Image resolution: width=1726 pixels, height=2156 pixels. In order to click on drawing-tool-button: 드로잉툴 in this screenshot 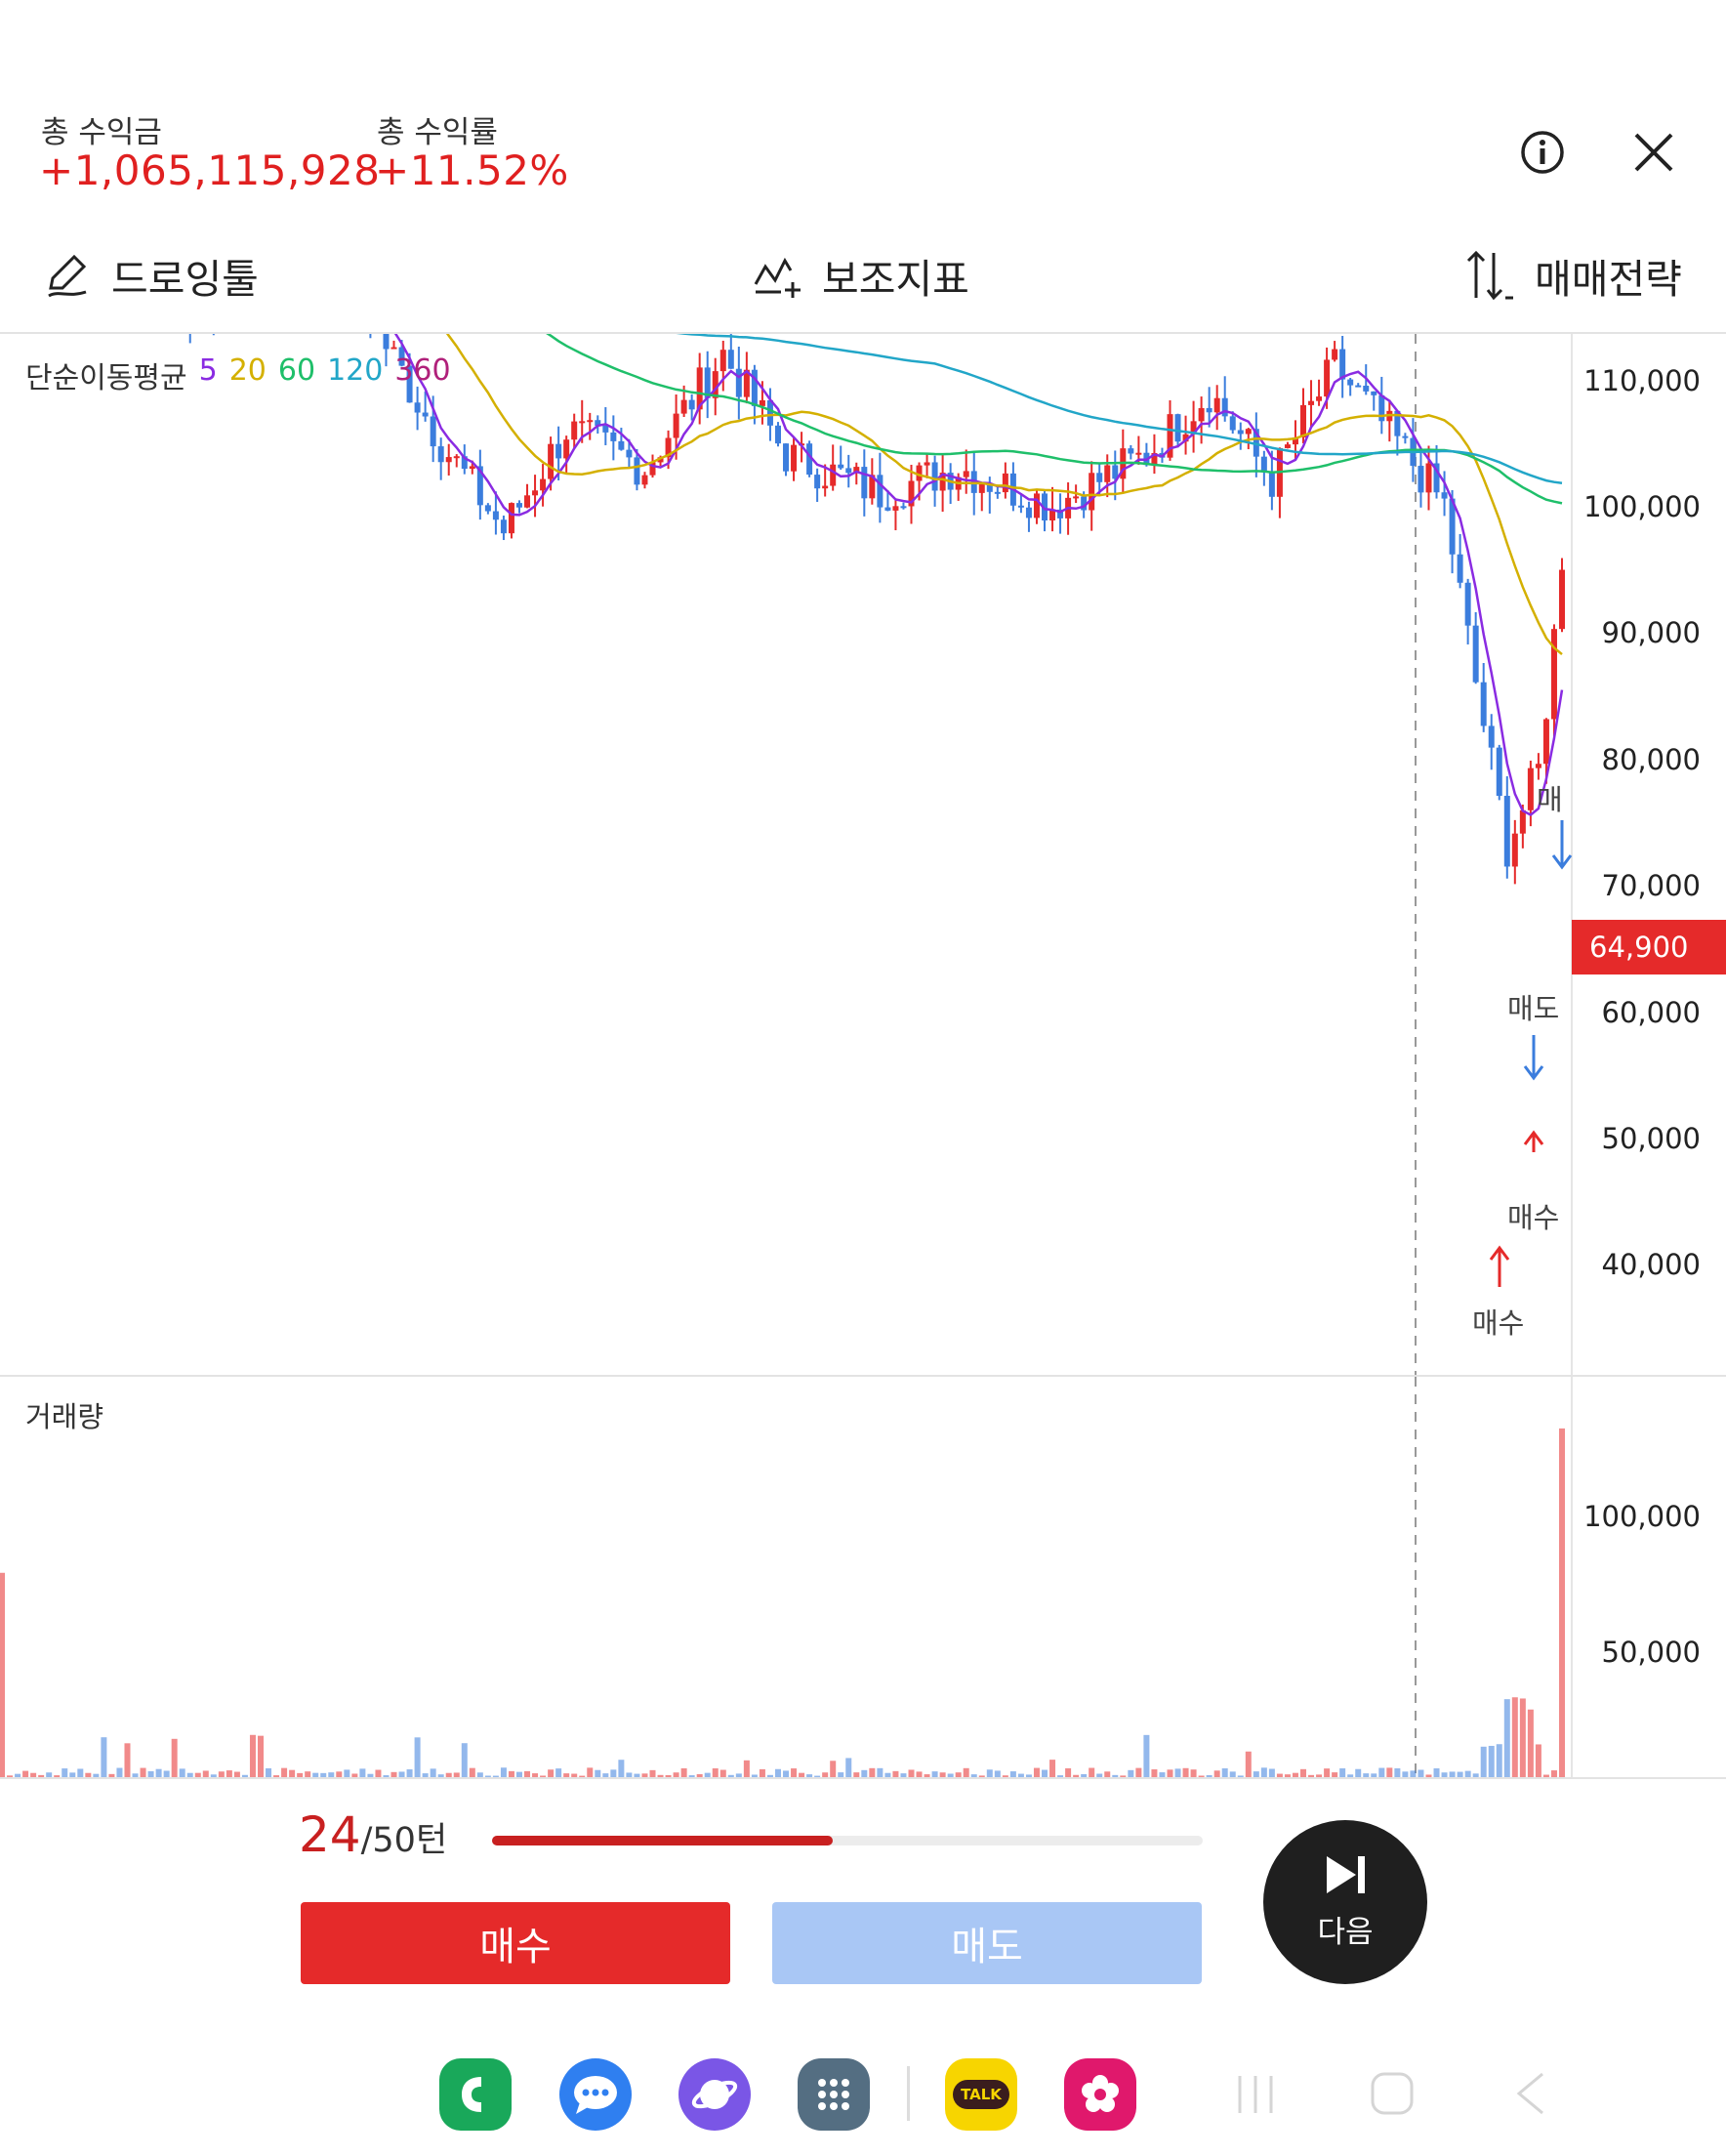, I will do `click(151, 276)`.